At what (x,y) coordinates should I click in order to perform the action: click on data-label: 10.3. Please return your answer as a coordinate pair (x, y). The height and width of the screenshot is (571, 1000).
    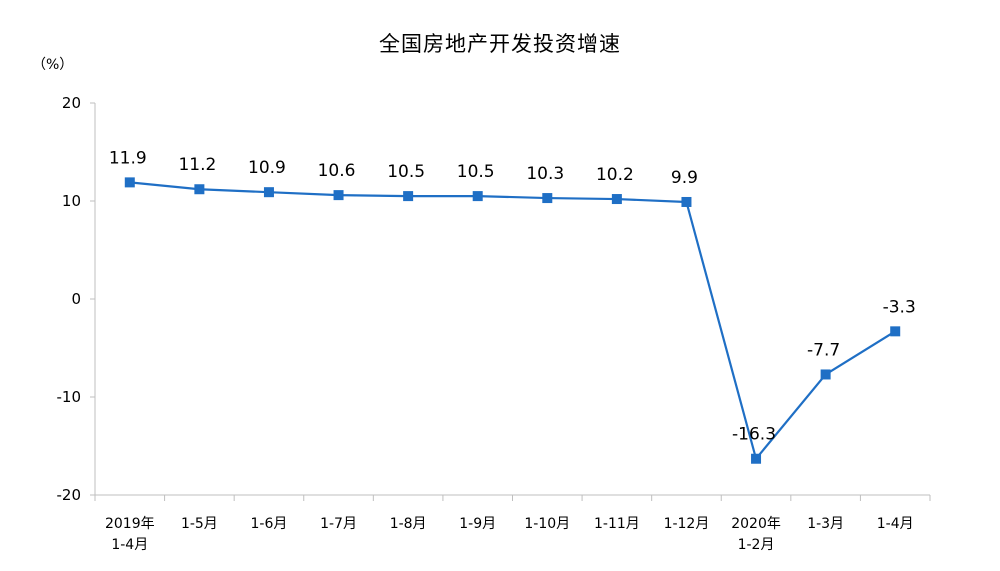
    Looking at the image, I should click on (545, 174).